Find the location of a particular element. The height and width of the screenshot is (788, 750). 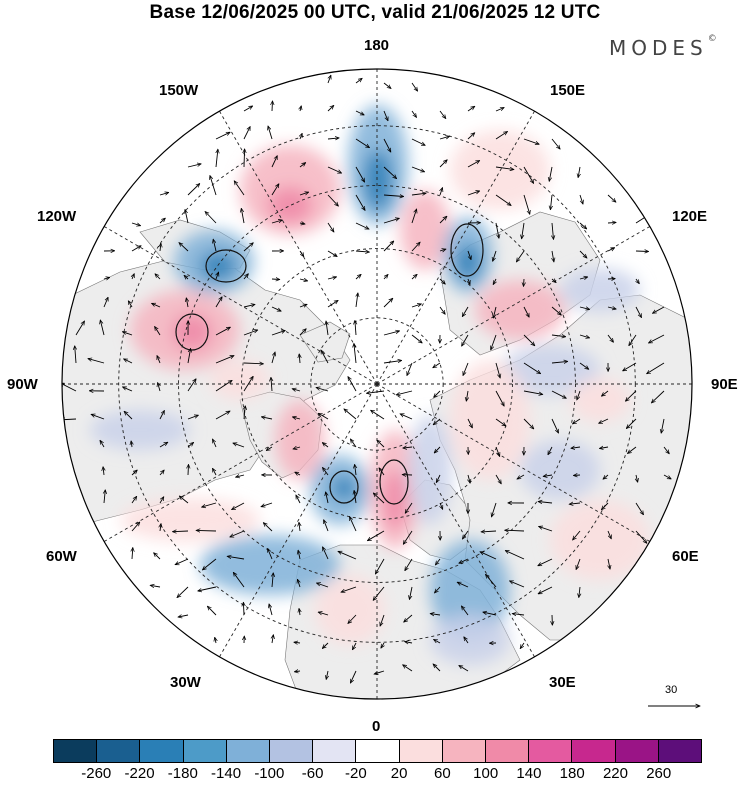

reference-vector-label: 30 is located at coordinates (671, 690).